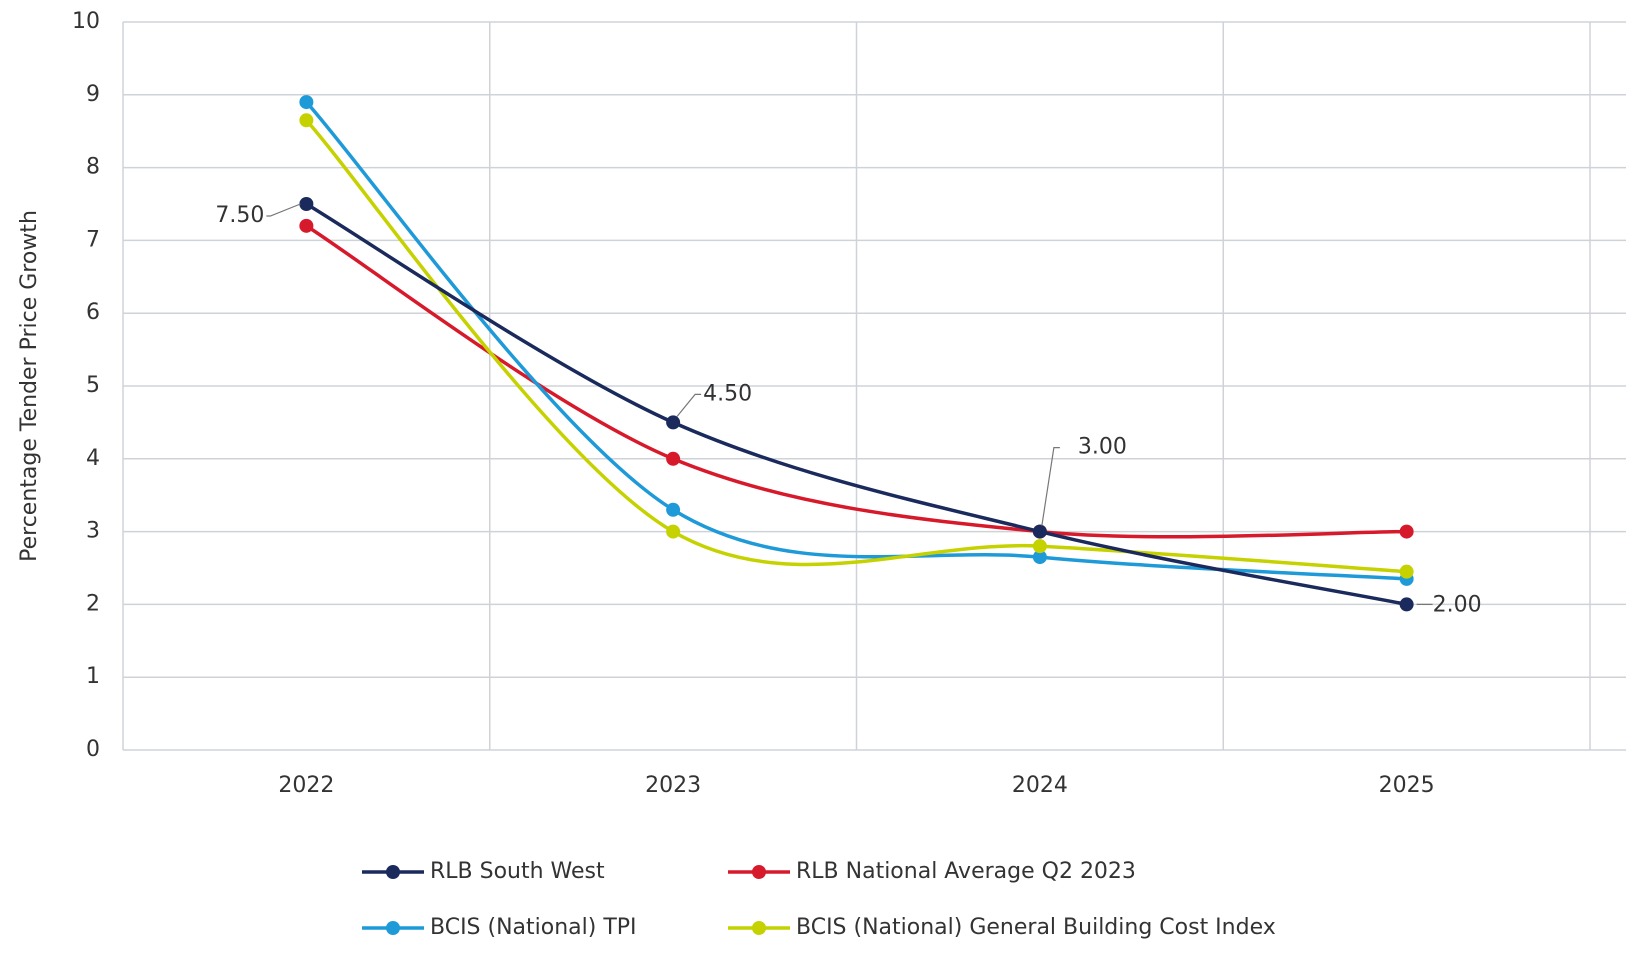  Describe the element at coordinates (517, 871) in the screenshot. I see `legend-label: RLB South West` at that location.